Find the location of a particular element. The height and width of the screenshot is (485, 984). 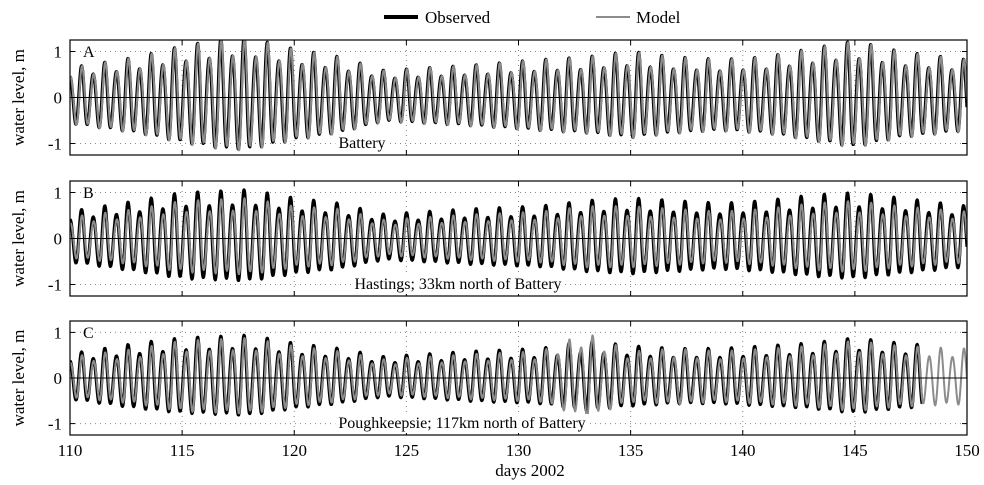

x-tick-label: 130 is located at coordinates (519, 450).